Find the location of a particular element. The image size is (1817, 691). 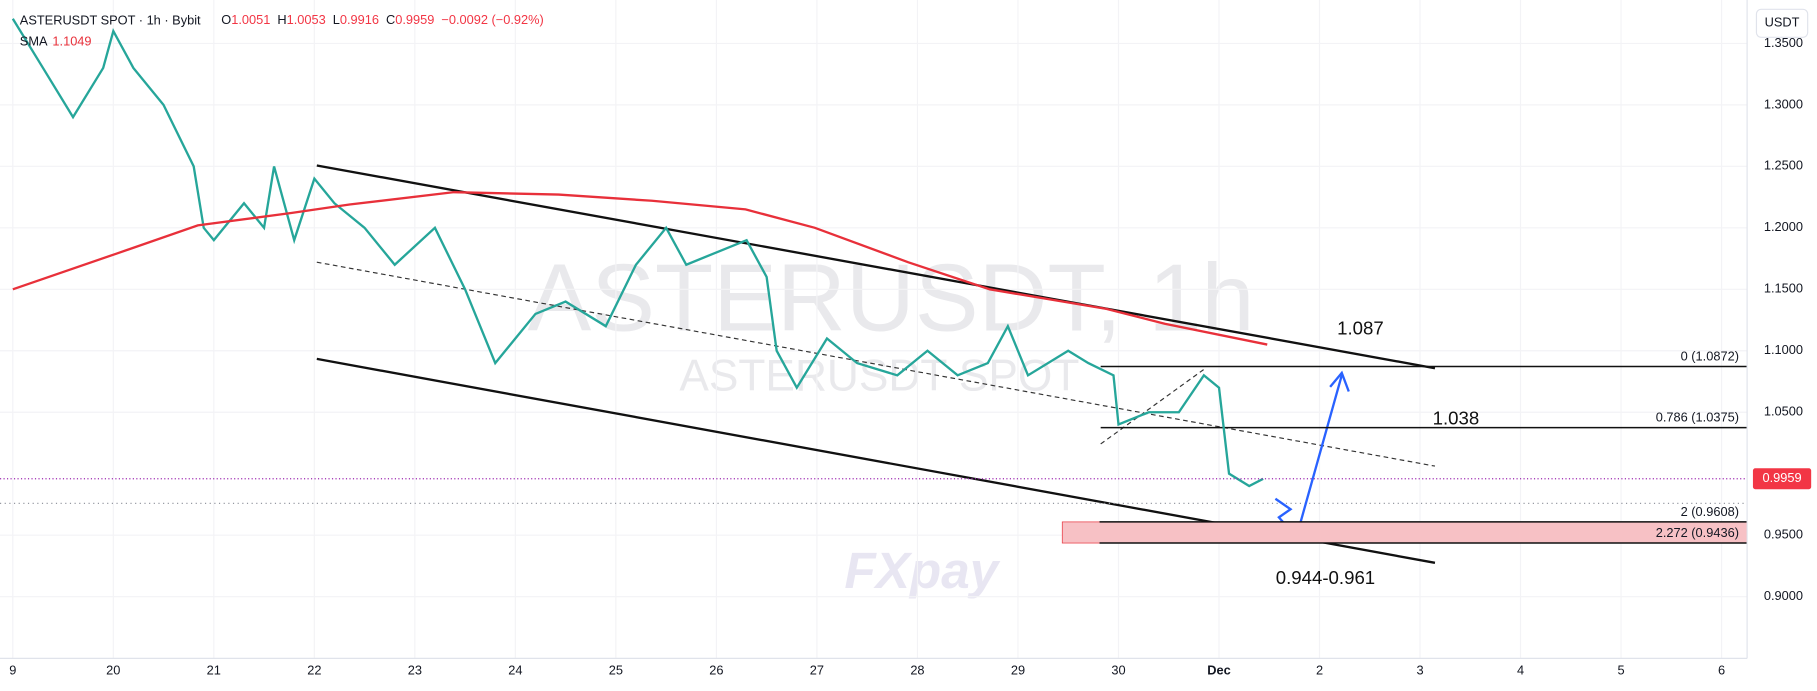

currency-button is located at coordinates (1782, 23).